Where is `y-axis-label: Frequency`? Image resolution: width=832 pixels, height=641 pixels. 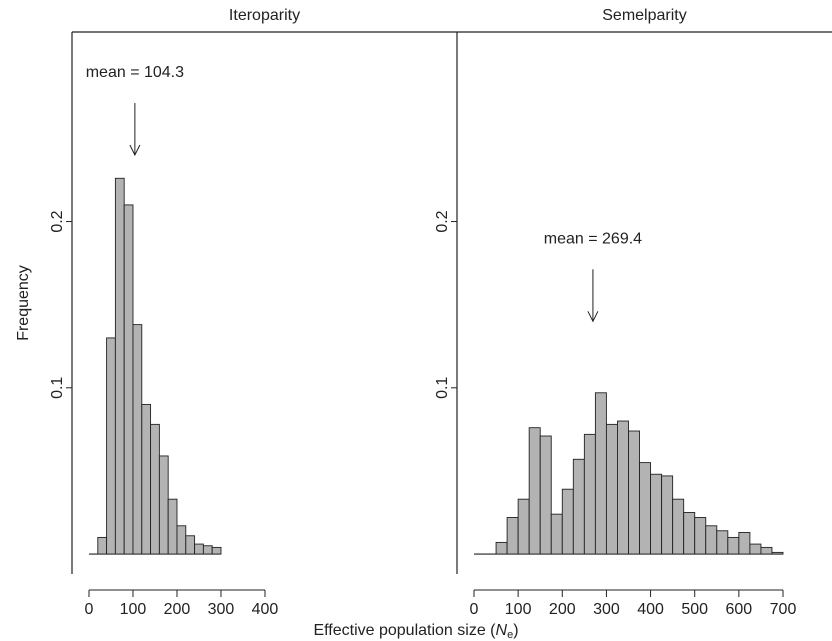 y-axis-label: Frequency is located at coordinates (23, 303).